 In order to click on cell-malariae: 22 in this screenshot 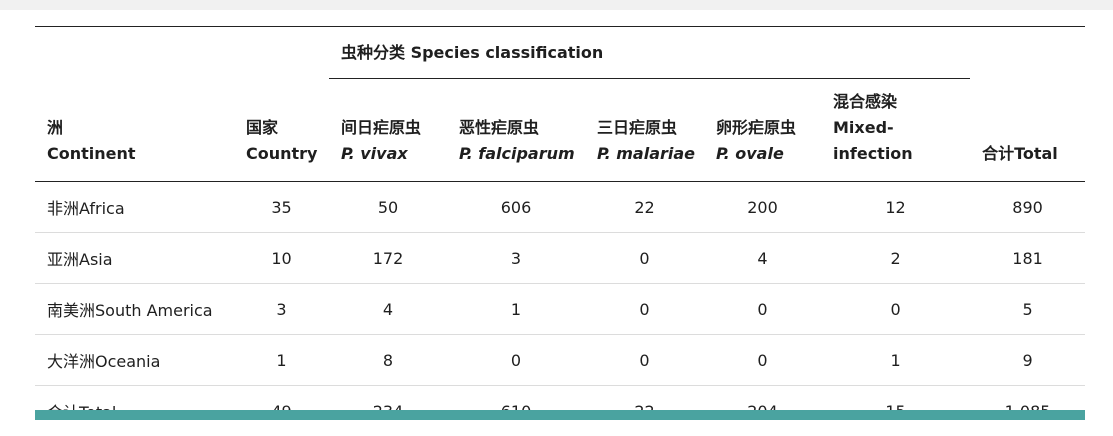, I will do `click(644, 207)`.